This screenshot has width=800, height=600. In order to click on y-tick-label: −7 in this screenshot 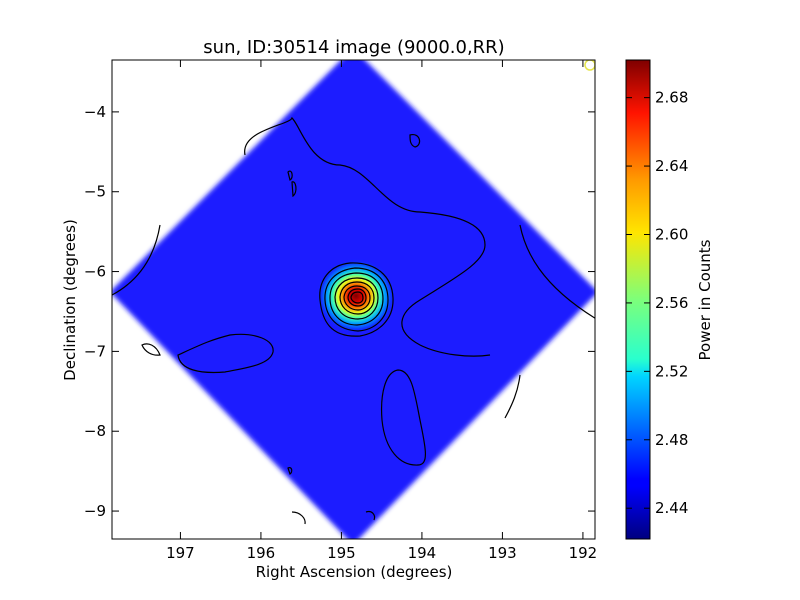, I will do `click(95, 351)`.